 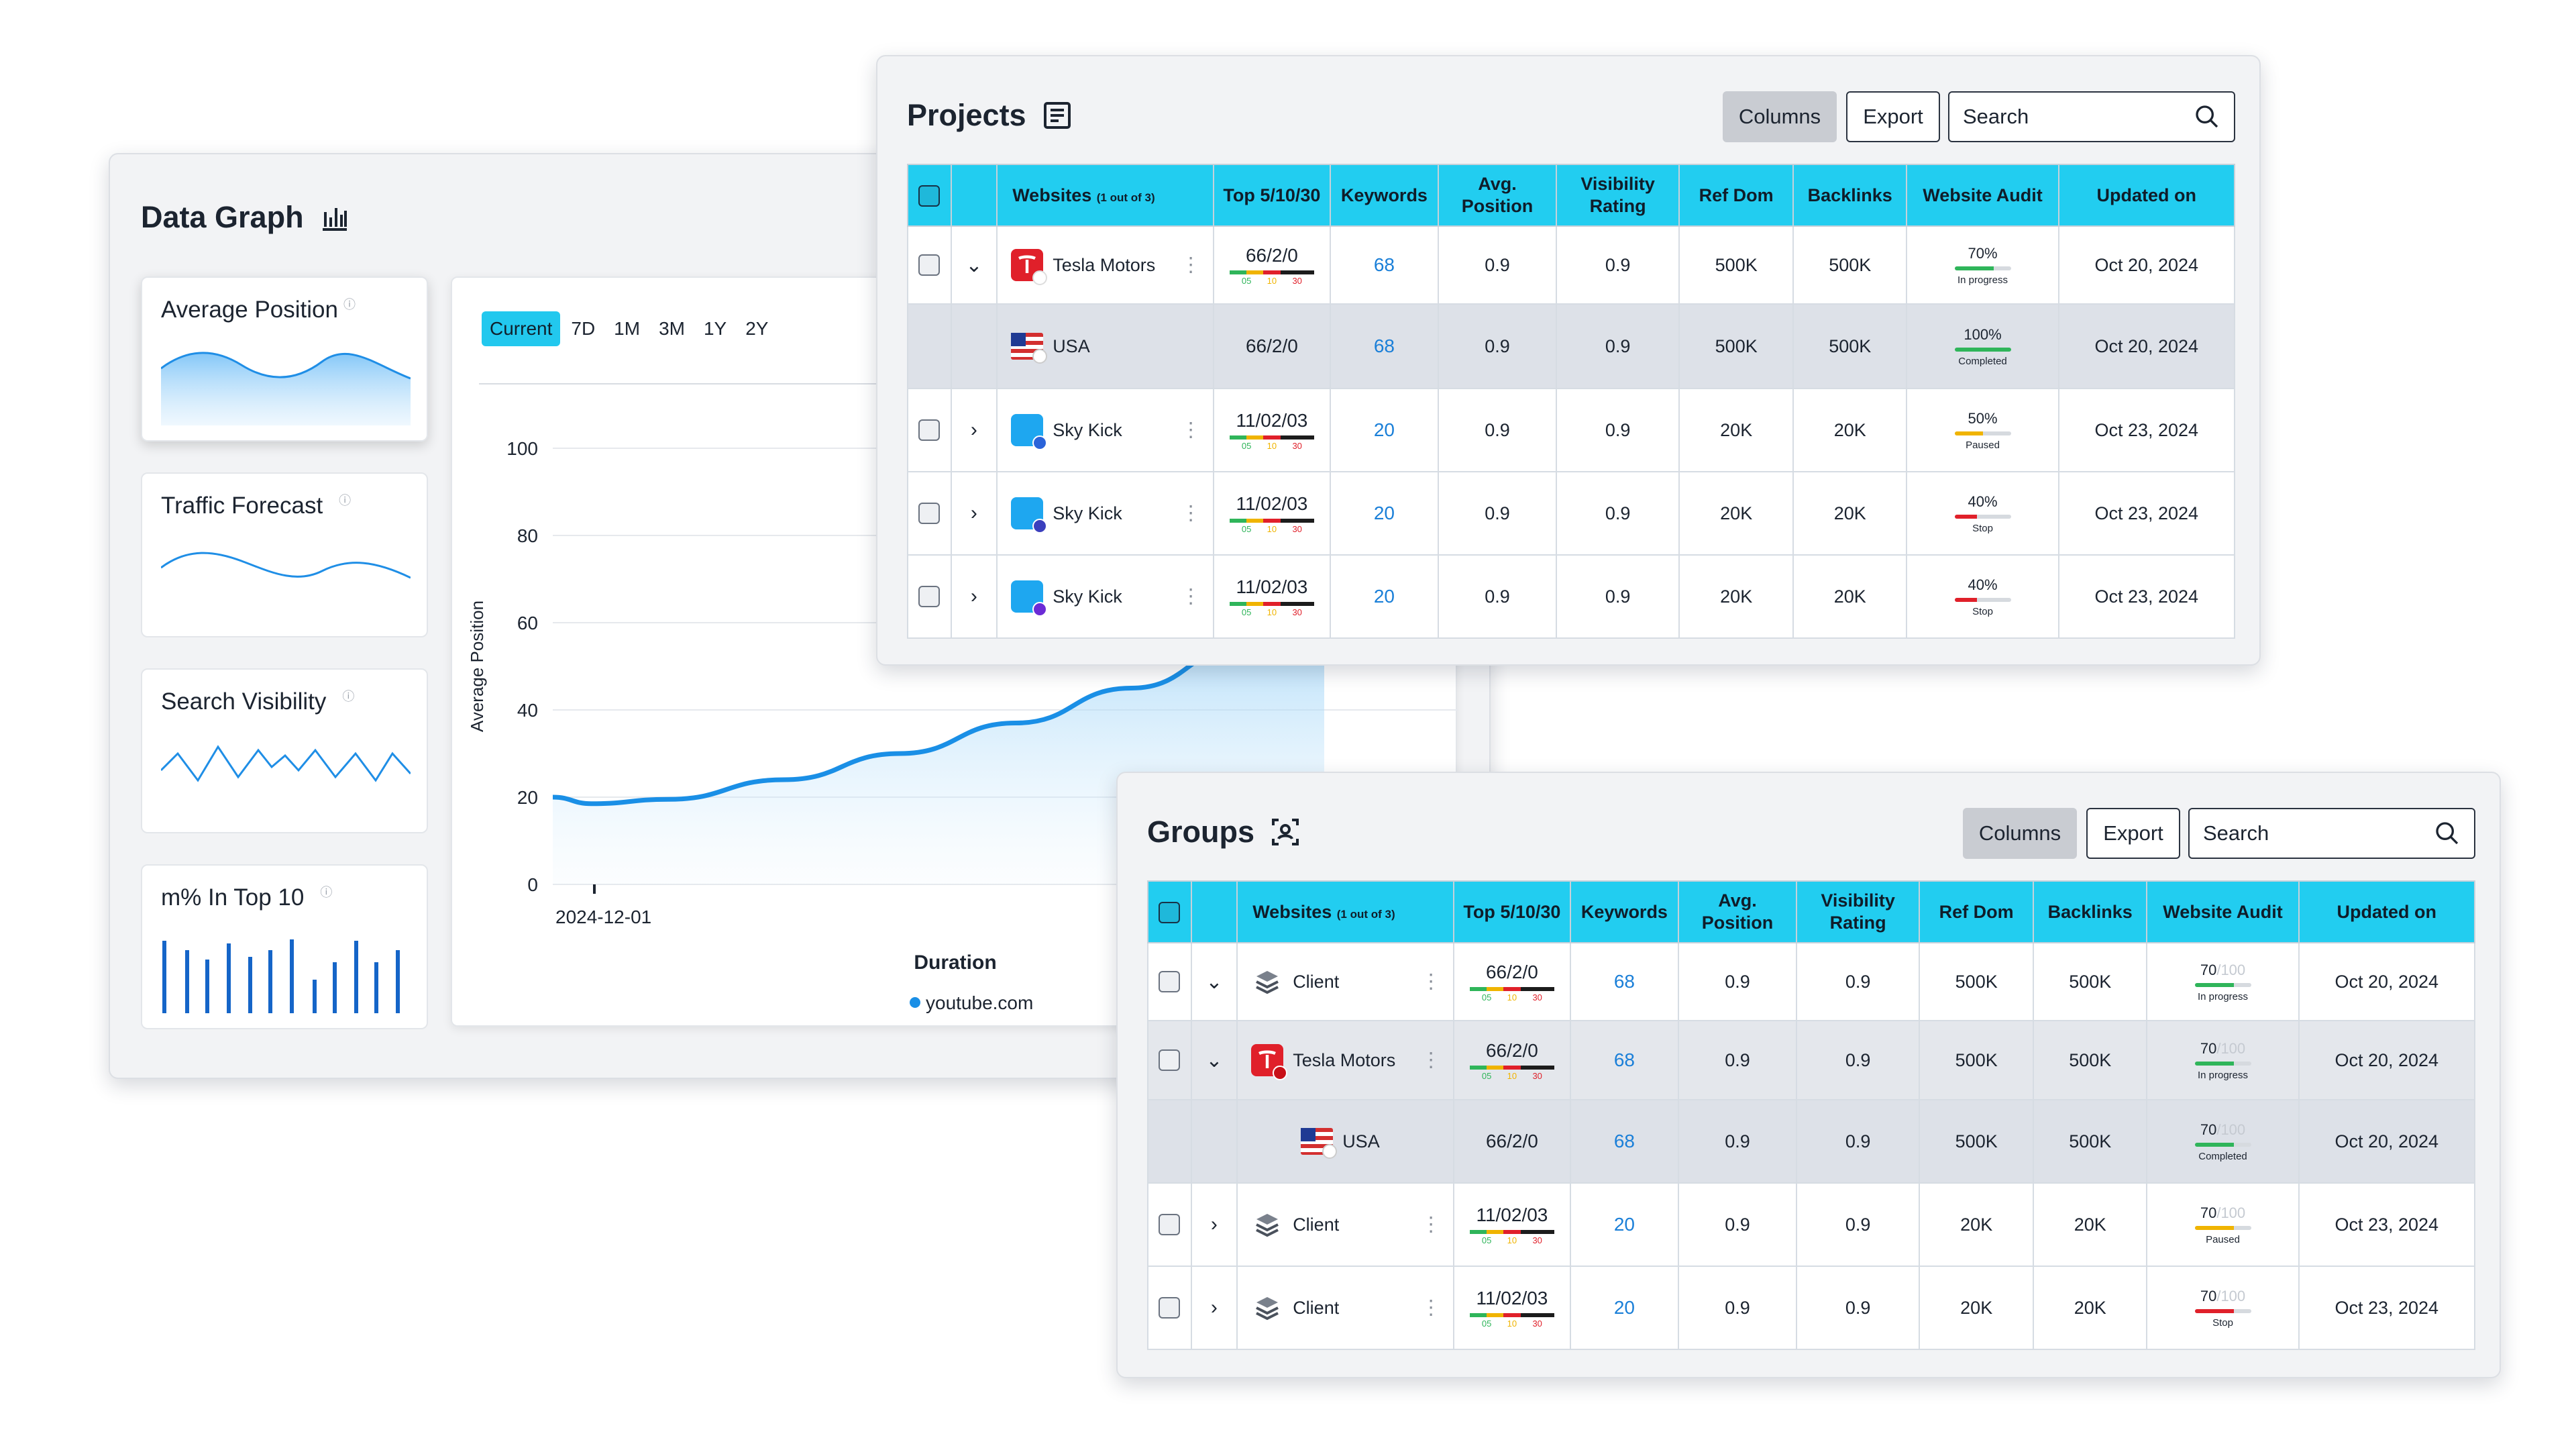 What do you see at coordinates (2222, 970) in the screenshot?
I see `audit-score: 70/100` at bounding box center [2222, 970].